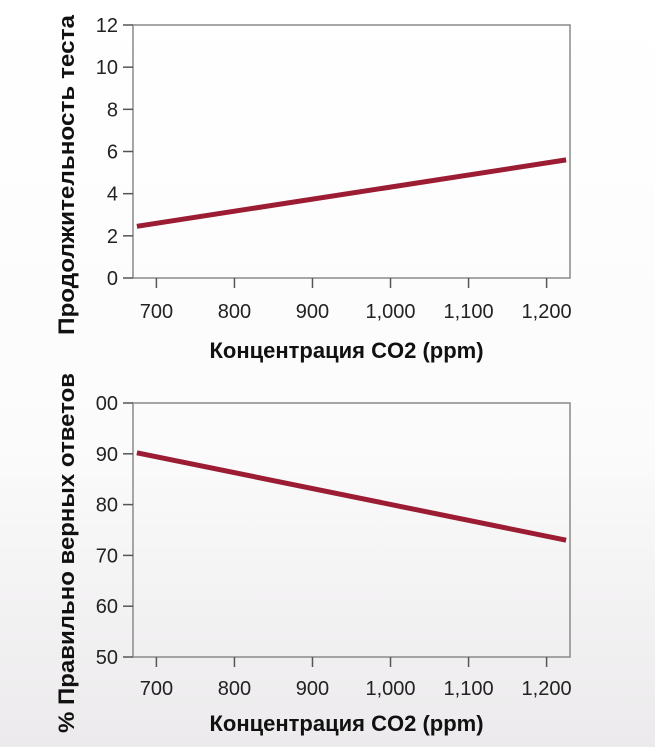 The image size is (655, 747). Describe the element at coordinates (346, 723) in the screenshot. I see `chart2-x-axis-label: Концентрация CO2 (ppm)` at that location.